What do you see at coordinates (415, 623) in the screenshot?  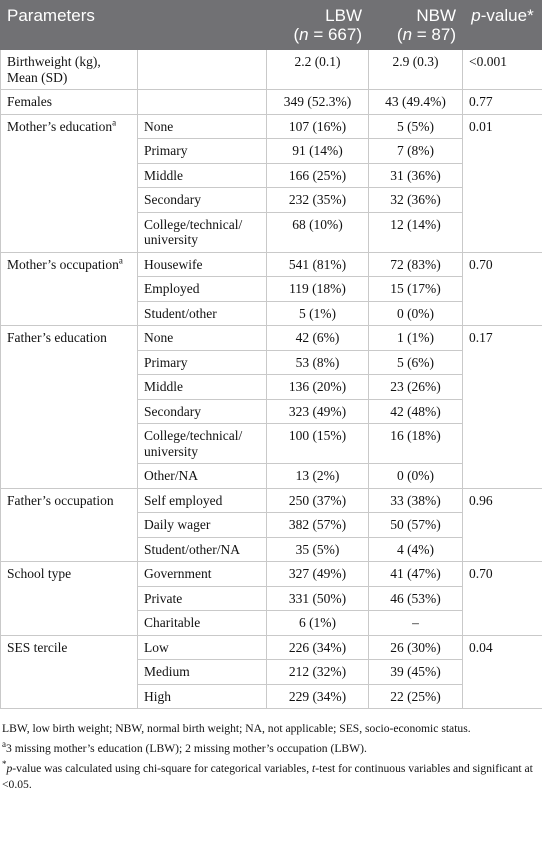 I see `nbw-cell: –` at bounding box center [415, 623].